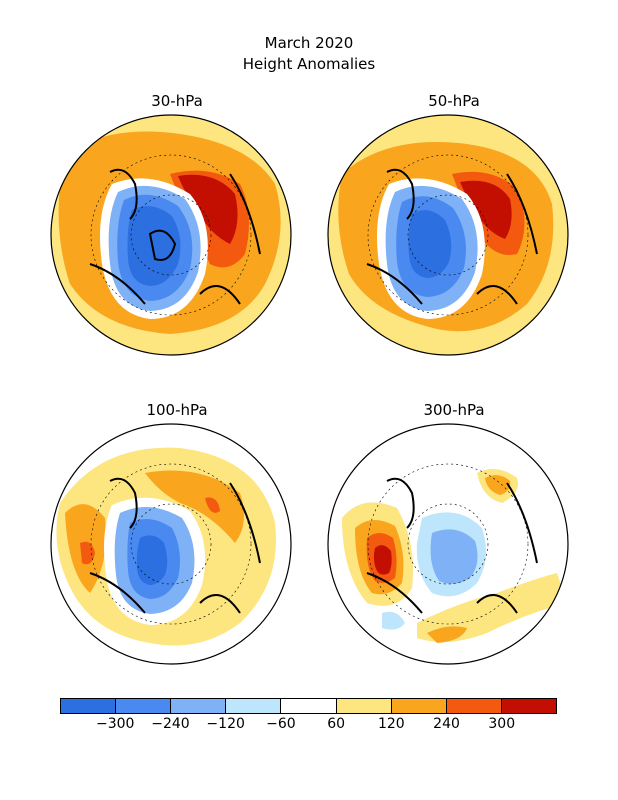 The image size is (618, 800). I want to click on map-100hpa, so click(171, 544).